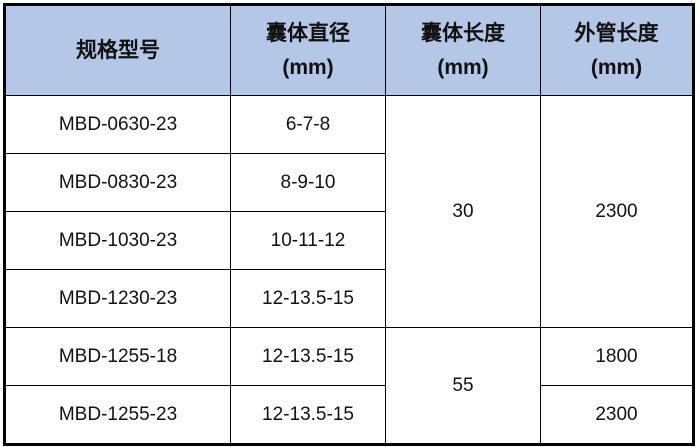 The image size is (700, 447). Describe the element at coordinates (308, 182) in the screenshot. I see `cell-diameter: 8-9-10` at that location.